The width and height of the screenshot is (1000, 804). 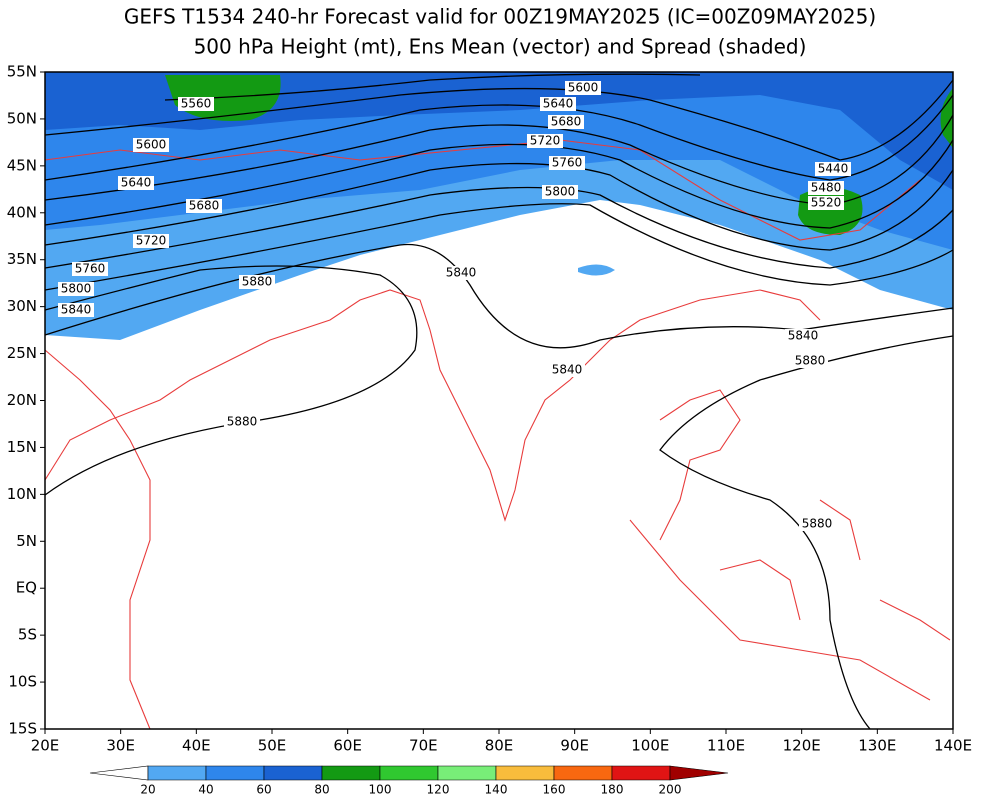 What do you see at coordinates (22, 400) in the screenshot?
I see `lat-label: 20N` at bounding box center [22, 400].